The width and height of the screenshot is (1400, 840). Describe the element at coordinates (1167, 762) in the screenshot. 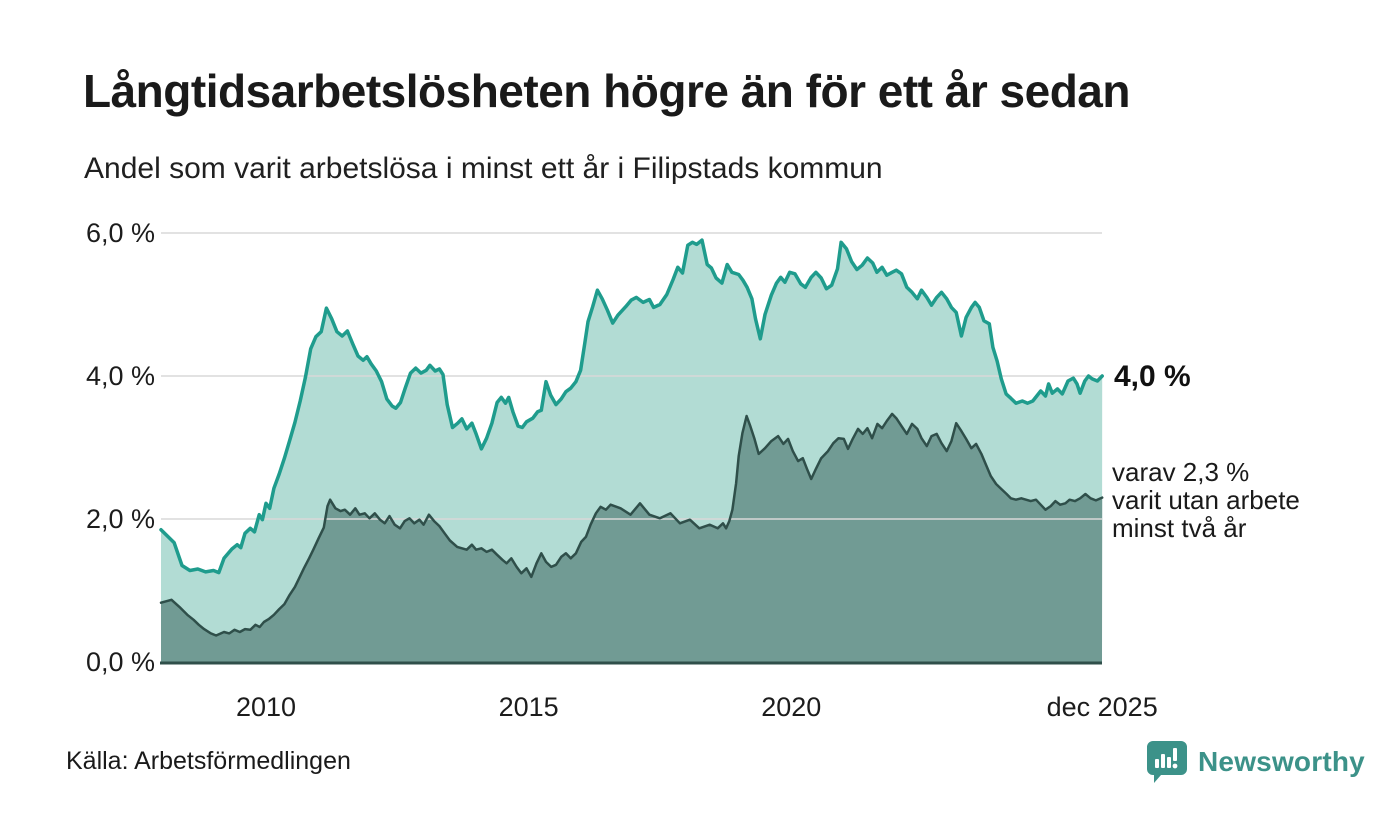

I see `newsworthy-logo-icon` at that location.